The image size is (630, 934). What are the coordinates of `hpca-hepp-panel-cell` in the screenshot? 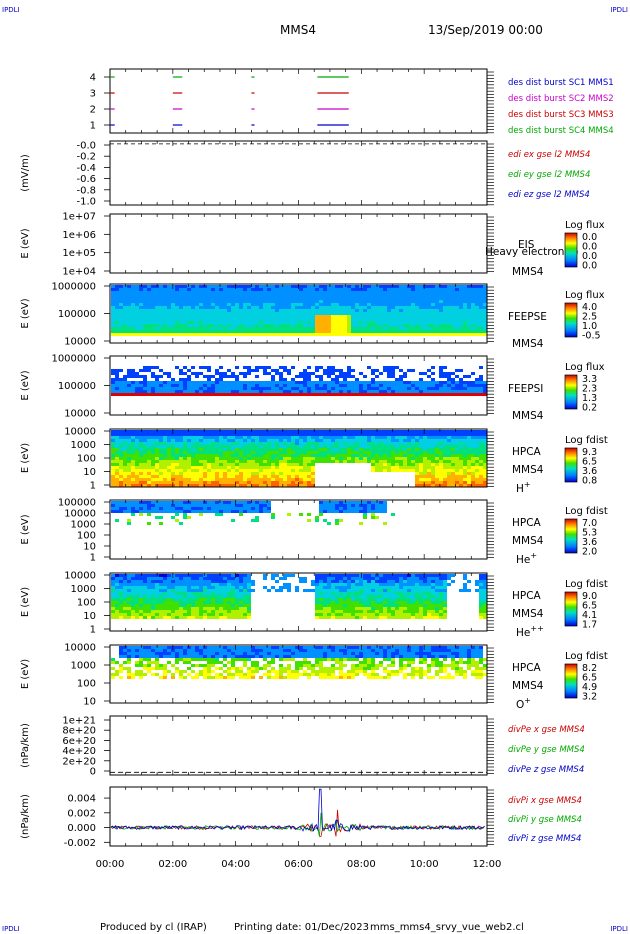 It's located at (113, 584).